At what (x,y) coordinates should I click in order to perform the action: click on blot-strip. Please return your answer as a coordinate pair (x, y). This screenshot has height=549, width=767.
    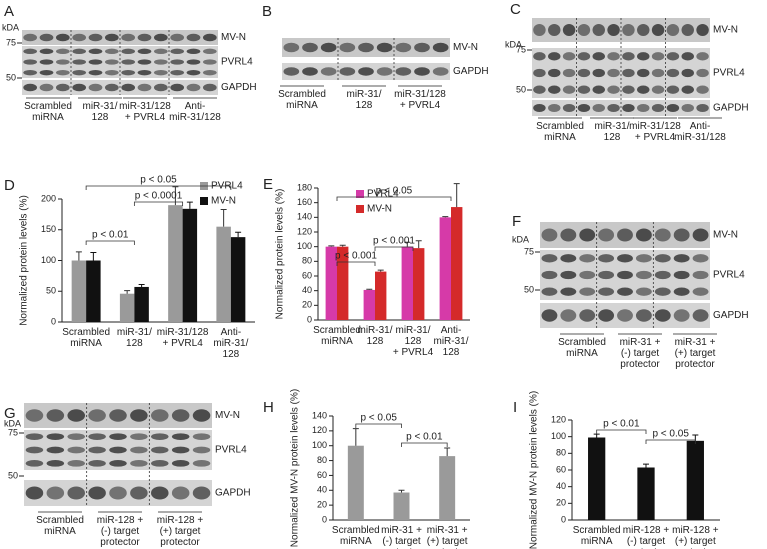
    Looking at the image, I should click on (621, 73).